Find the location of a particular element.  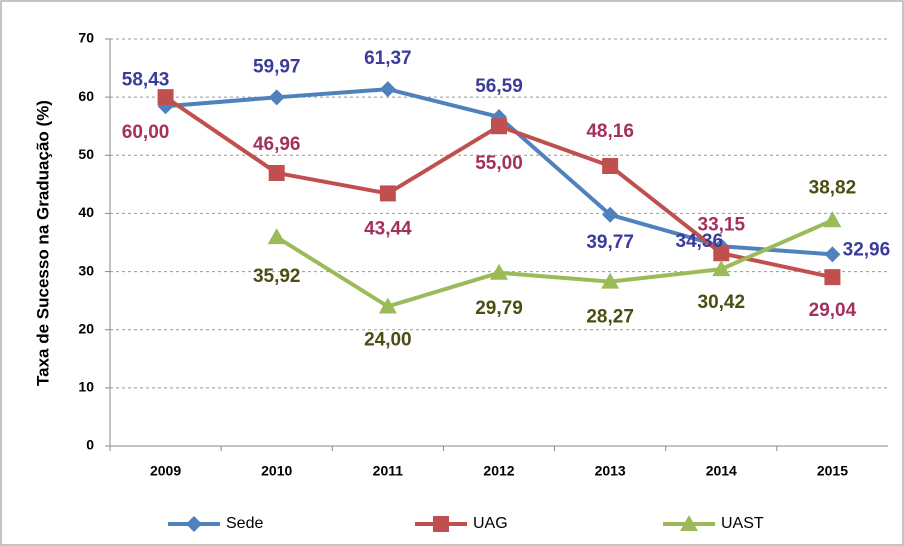

value-label: 35,92 is located at coordinates (277, 276).